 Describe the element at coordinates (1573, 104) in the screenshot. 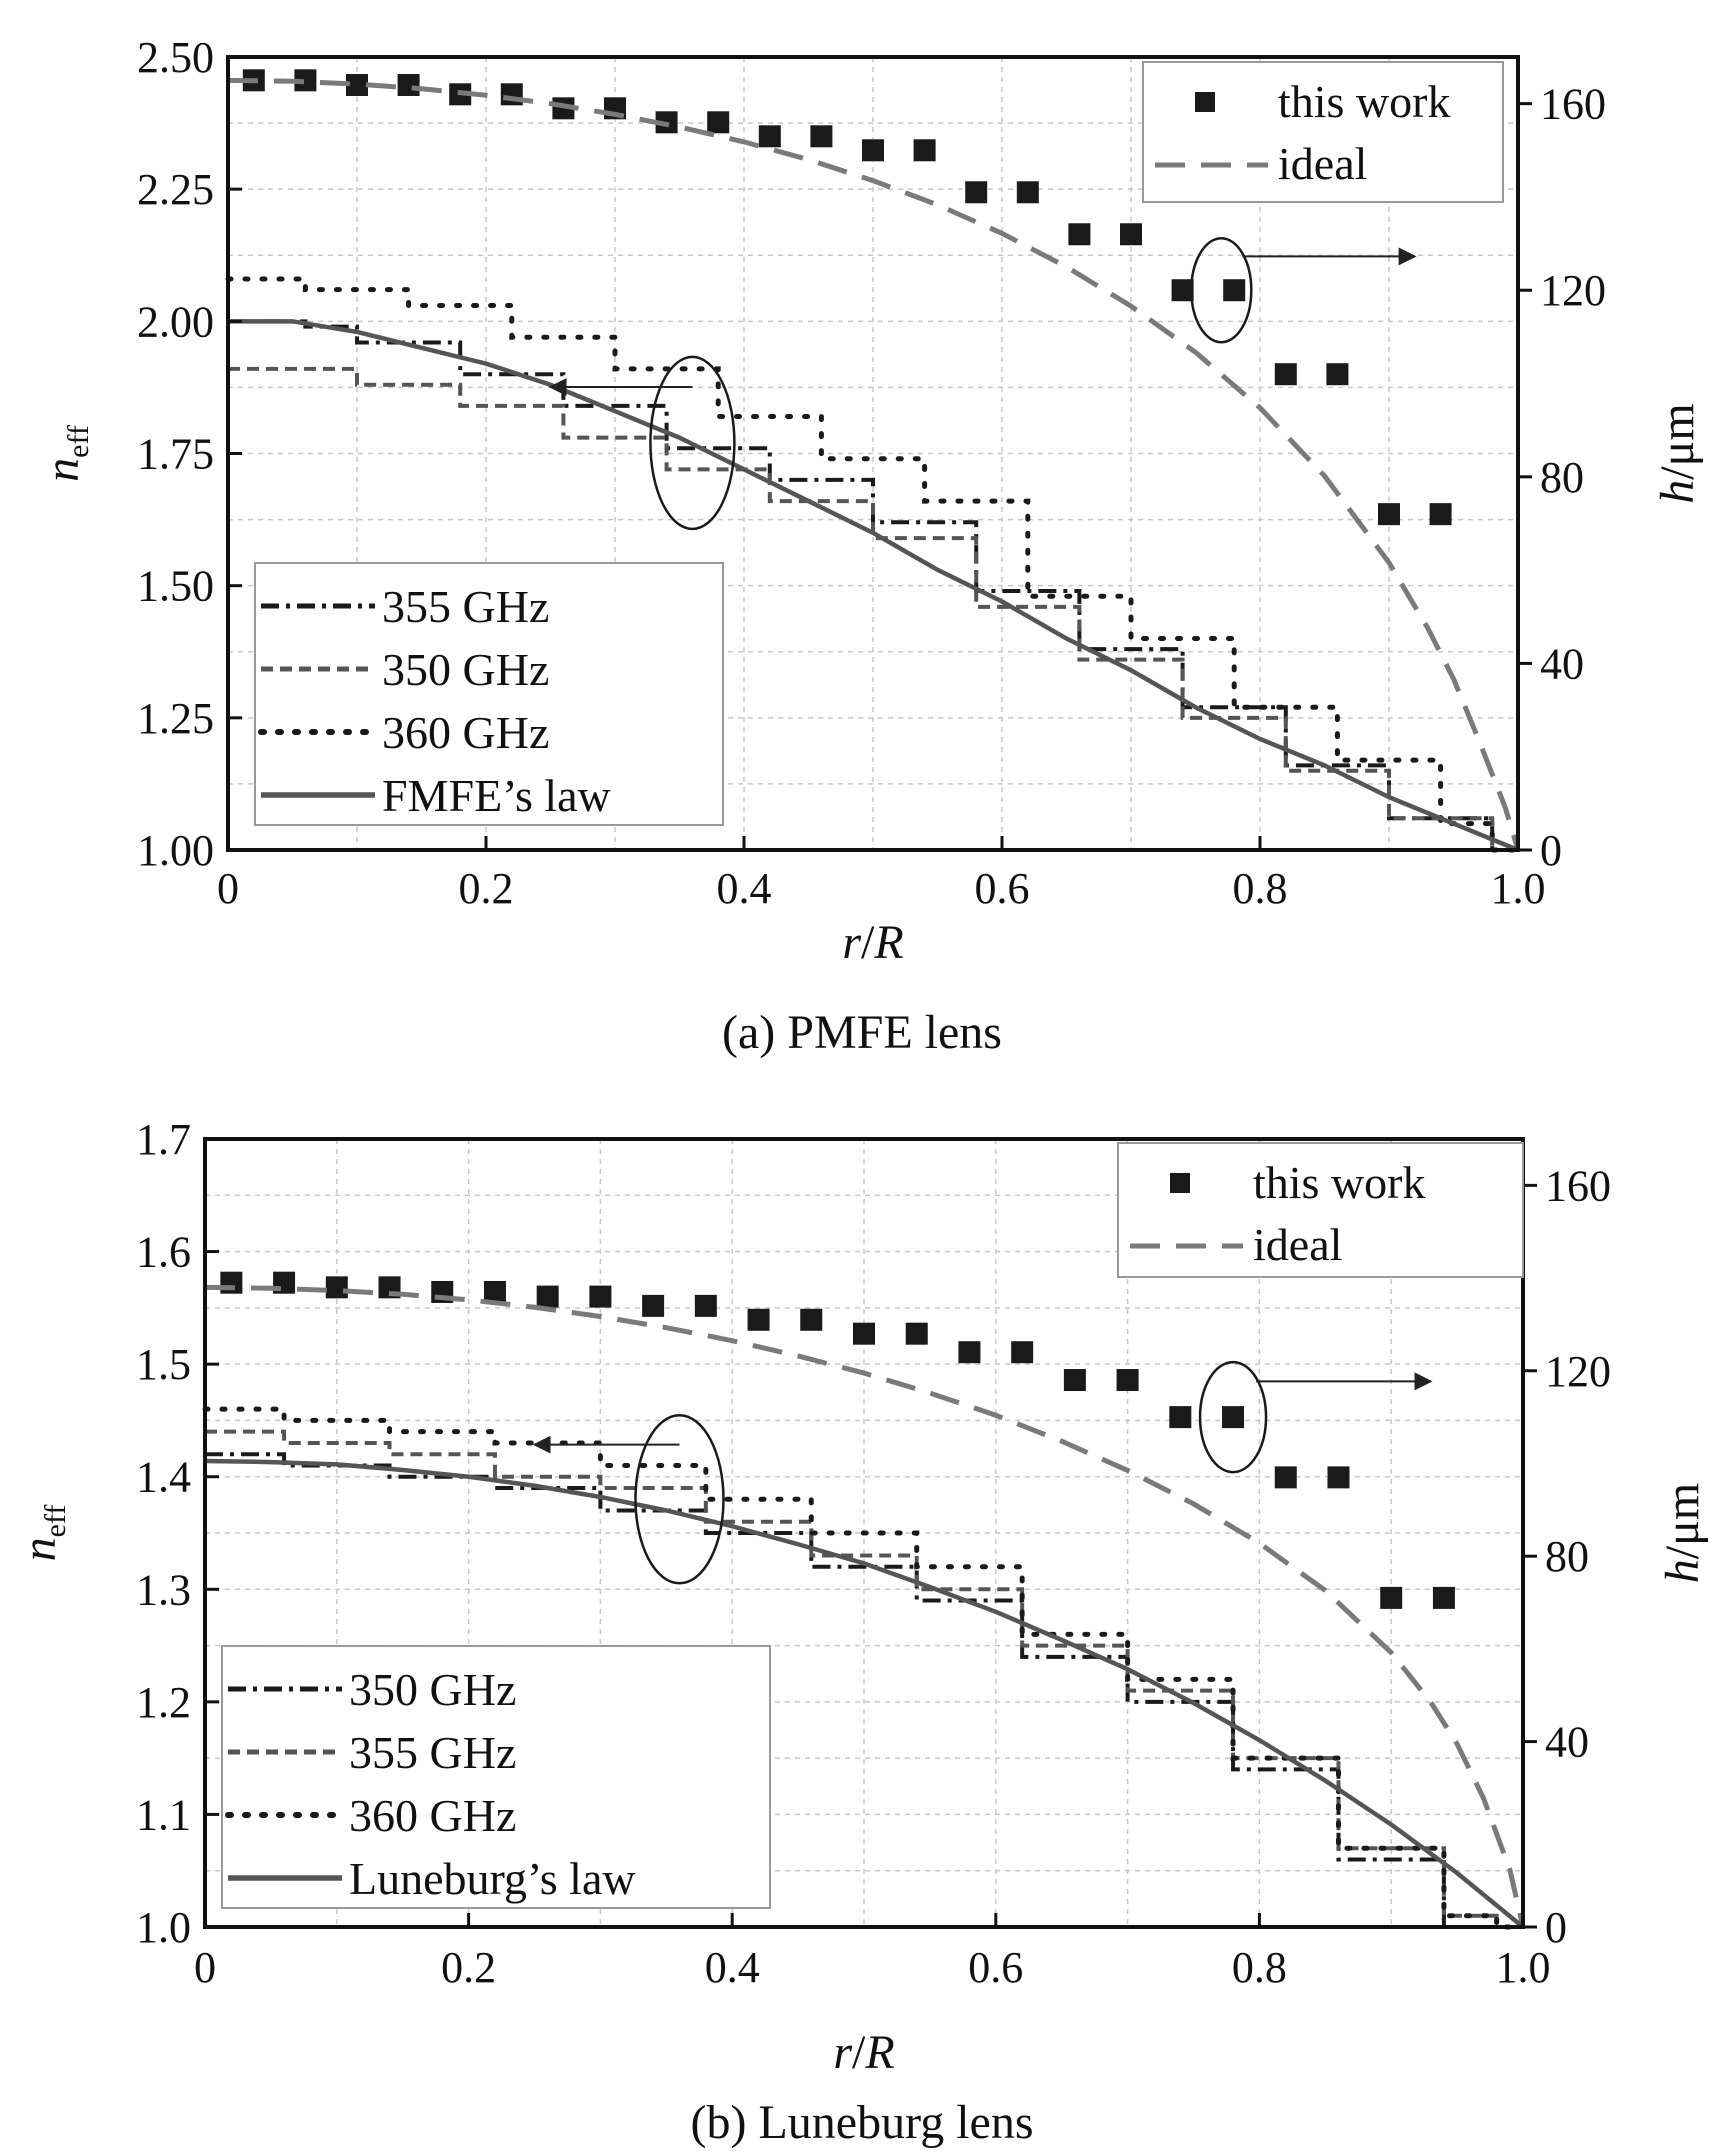

I see `y-right-tick-label: 160` at that location.